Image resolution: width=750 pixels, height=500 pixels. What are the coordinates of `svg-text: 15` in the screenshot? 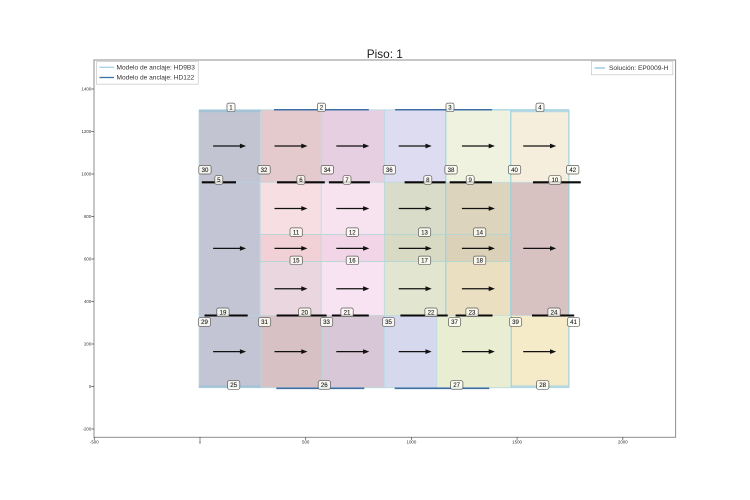 It's located at (296, 261).